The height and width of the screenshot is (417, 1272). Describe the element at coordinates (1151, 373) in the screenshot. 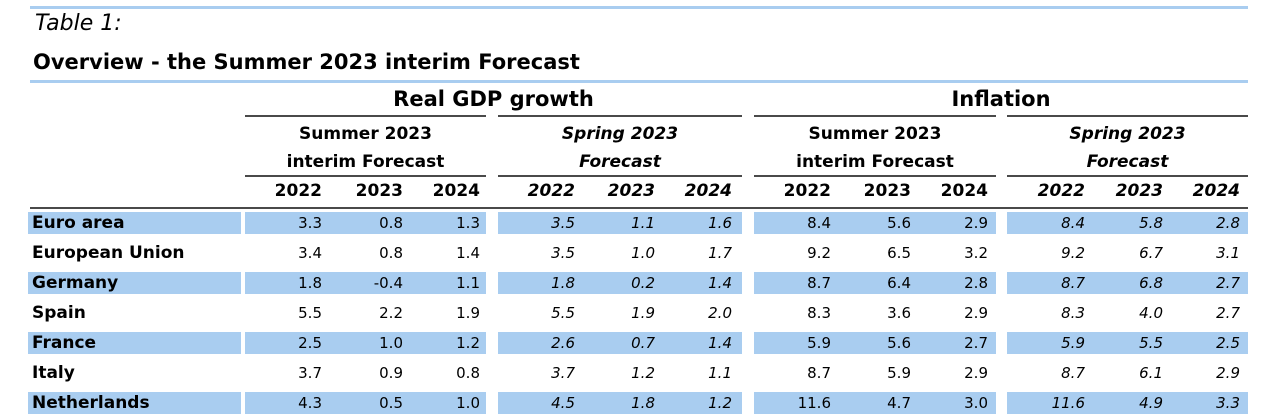

I see `value-cell: 6.1` at that location.